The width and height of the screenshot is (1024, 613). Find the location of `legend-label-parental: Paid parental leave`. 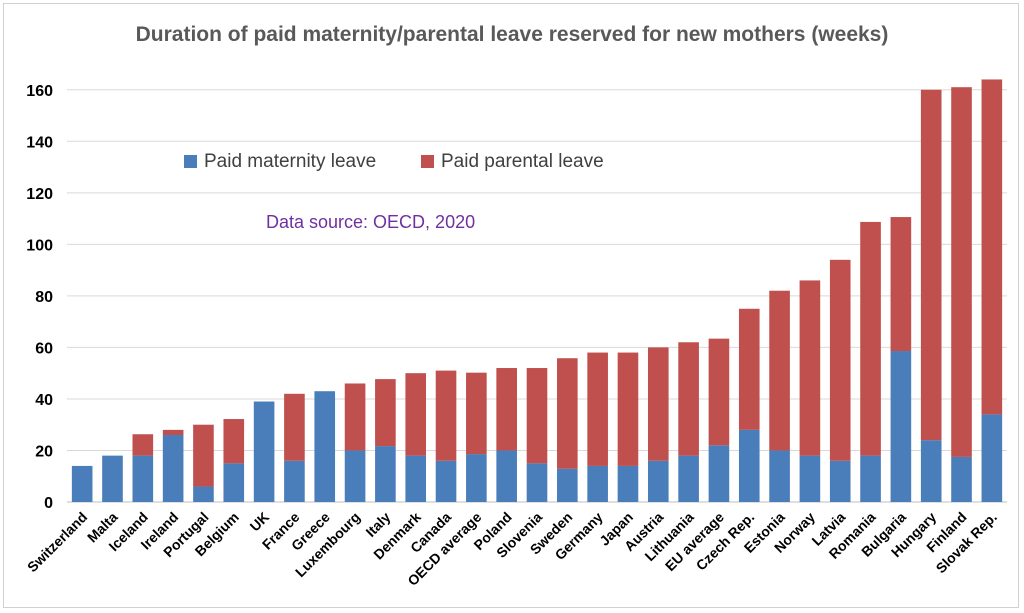

legend-label-parental: Paid parental leave is located at coordinates (522, 161).